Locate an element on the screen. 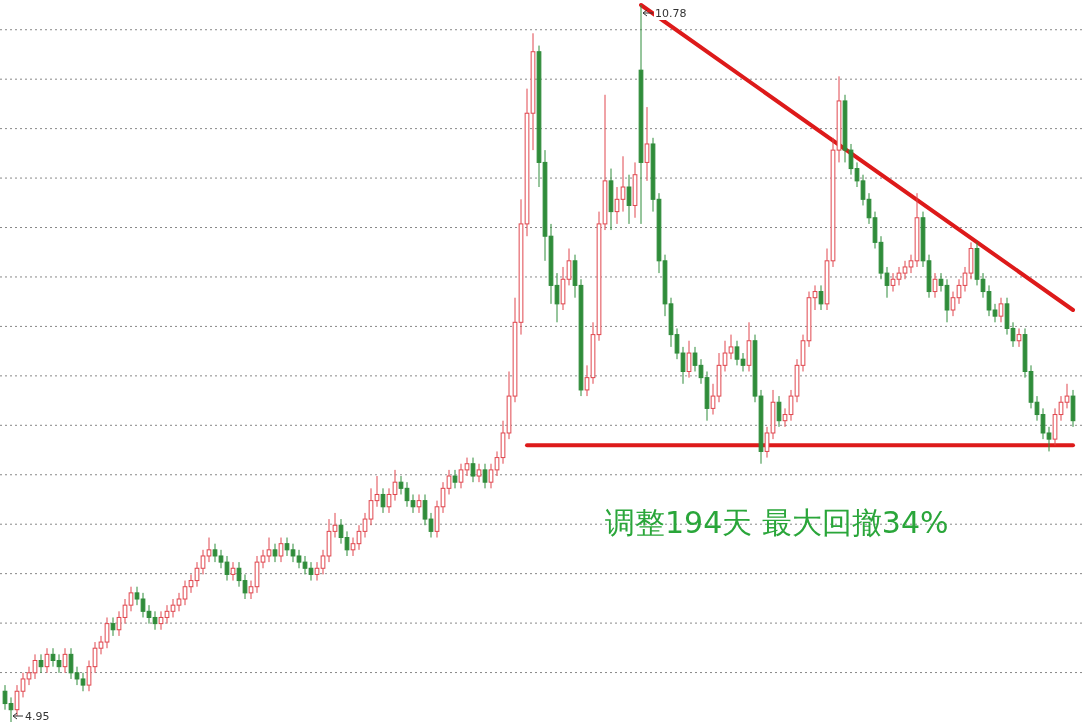 The height and width of the screenshot is (728, 1083). annotation: 10.78 is located at coordinates (671, 13).